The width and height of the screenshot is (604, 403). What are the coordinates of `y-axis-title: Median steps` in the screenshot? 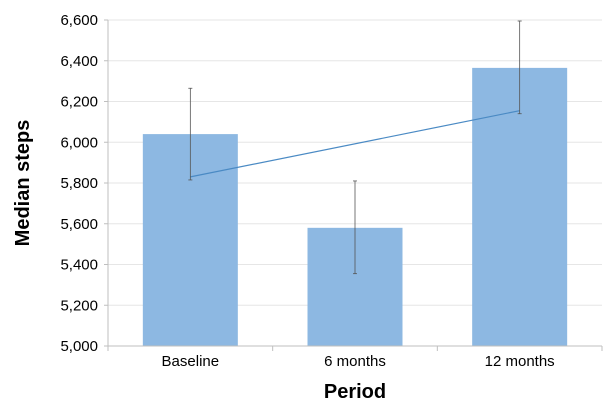 It's located at (23, 183).